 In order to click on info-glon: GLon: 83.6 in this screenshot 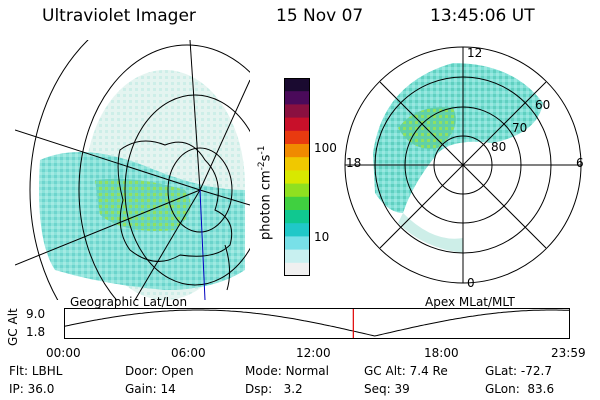, I will do `click(519, 389)`.